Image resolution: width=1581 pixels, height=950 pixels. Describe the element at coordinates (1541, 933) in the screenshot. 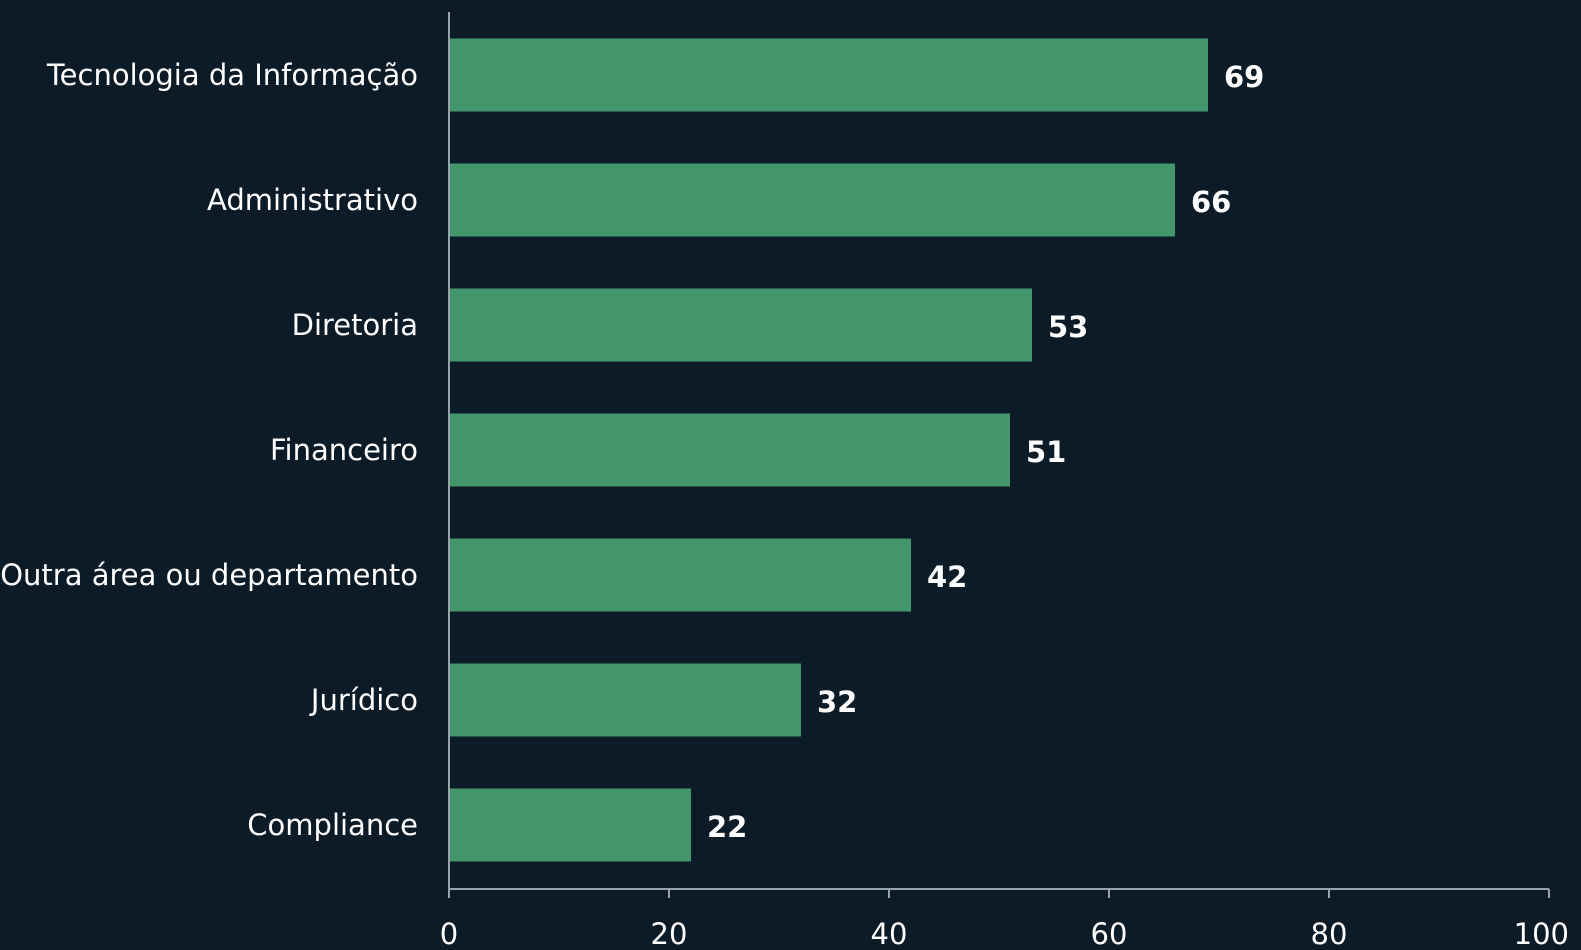

I see `x-tick-label: 100` at that location.